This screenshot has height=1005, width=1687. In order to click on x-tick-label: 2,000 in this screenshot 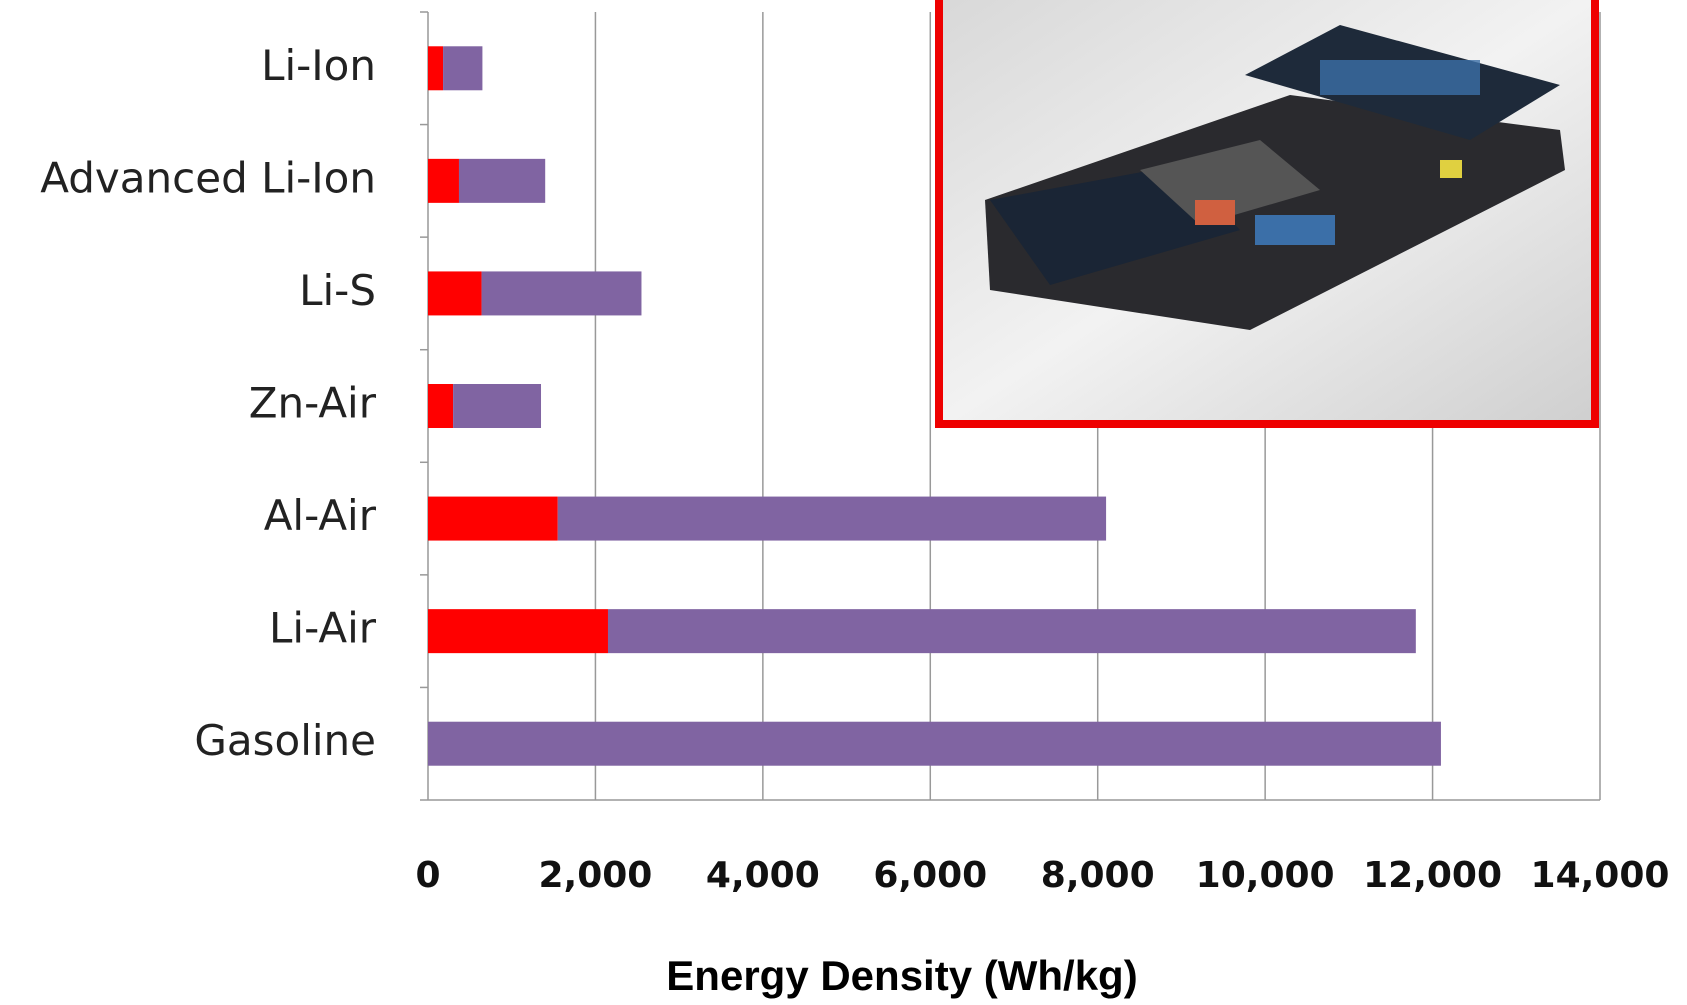, I will do `click(595, 875)`.